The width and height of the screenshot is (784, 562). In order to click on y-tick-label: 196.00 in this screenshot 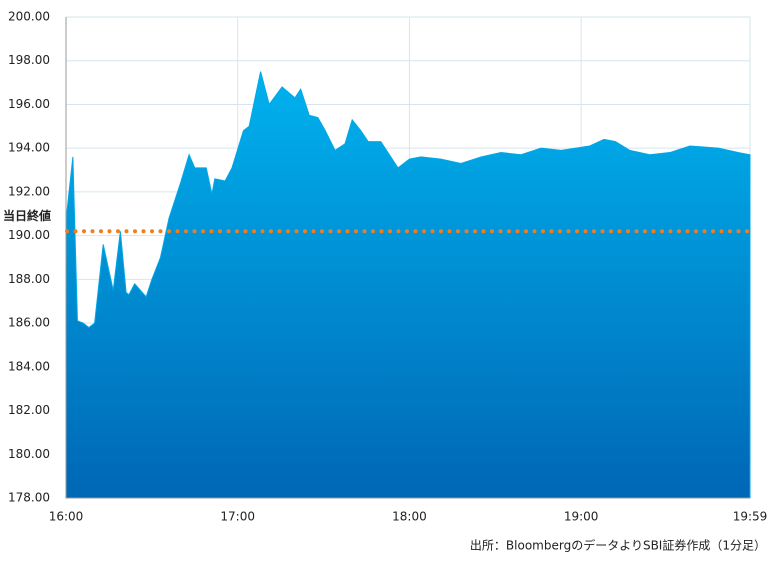, I will do `click(29, 104)`.